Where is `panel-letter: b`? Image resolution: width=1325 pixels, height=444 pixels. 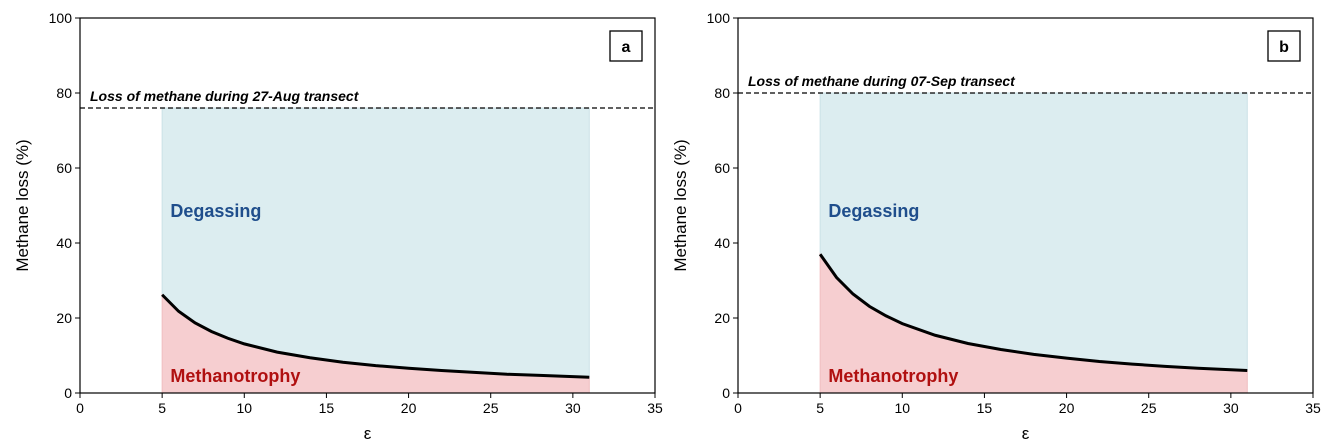
panel-letter: b is located at coordinates (1284, 47).